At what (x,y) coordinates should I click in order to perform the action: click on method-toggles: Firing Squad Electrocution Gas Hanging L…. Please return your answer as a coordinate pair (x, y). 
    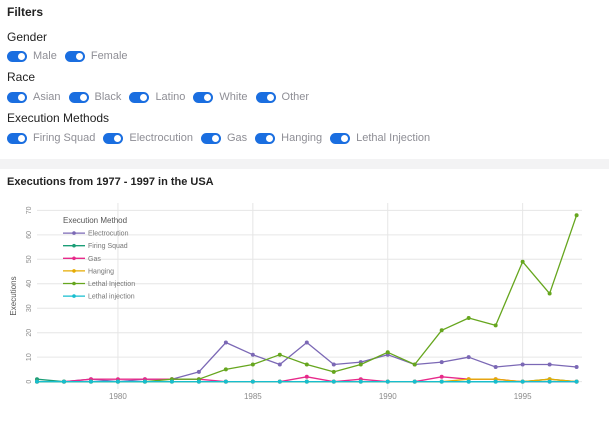
    Looking at the image, I should click on (222, 138).